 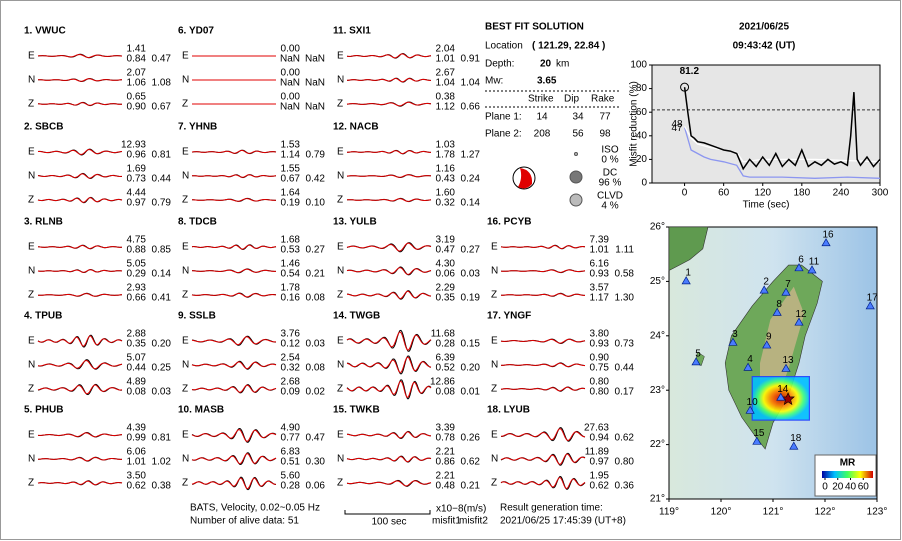 What do you see at coordinates (446, 288) in the screenshot?
I see `max-amplitude: 2.29` at bounding box center [446, 288].